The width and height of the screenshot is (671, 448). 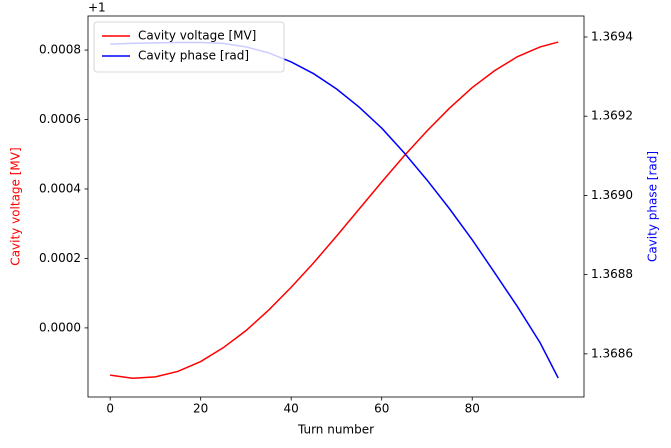 What do you see at coordinates (472, 409) in the screenshot?
I see `x-tick-label: 80` at bounding box center [472, 409].